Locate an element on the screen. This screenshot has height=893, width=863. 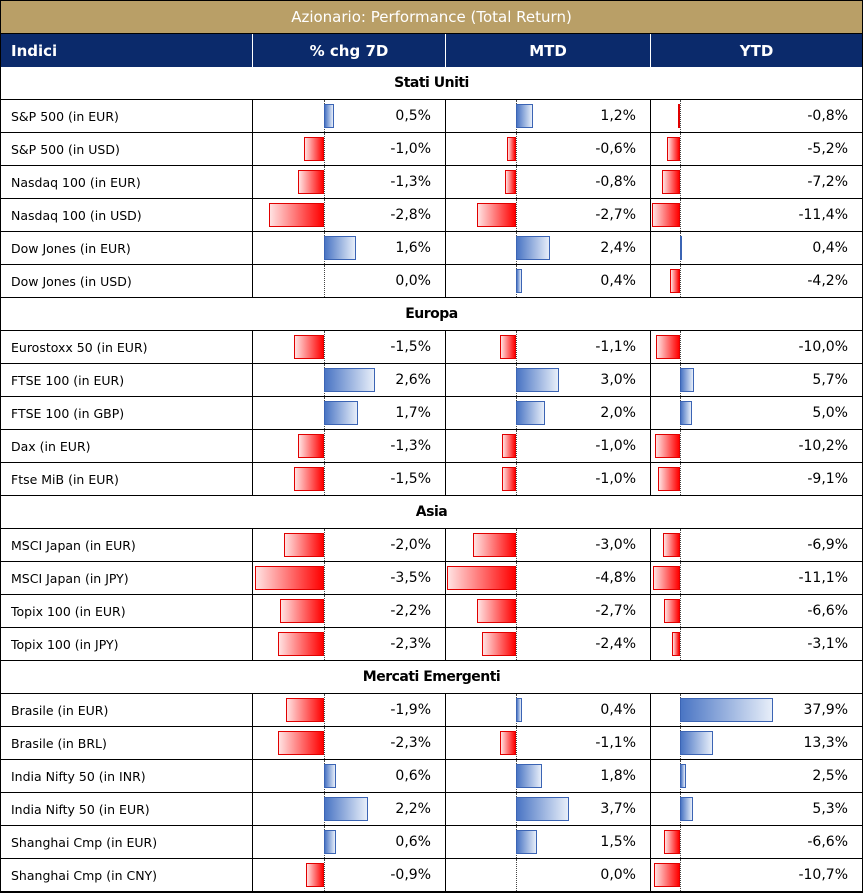
value-label: -3,0% is located at coordinates (615, 545).